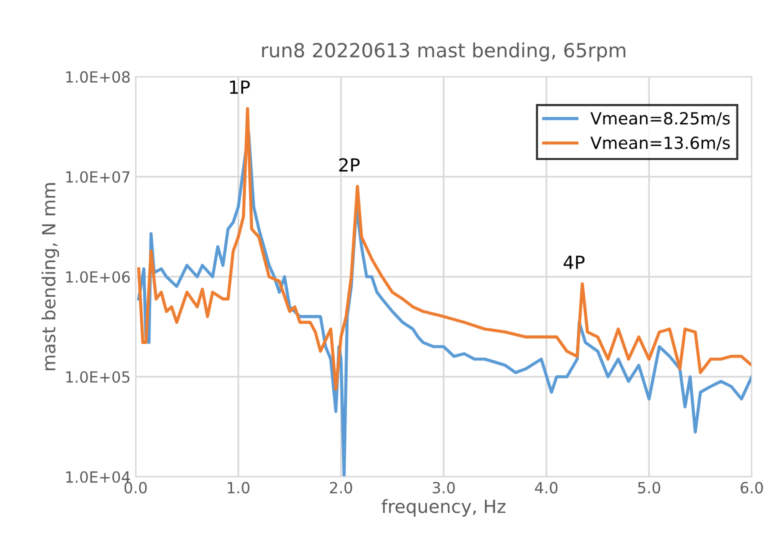 This screenshot has height=548, width=775. I want to click on annotation: 2P, so click(349, 165).